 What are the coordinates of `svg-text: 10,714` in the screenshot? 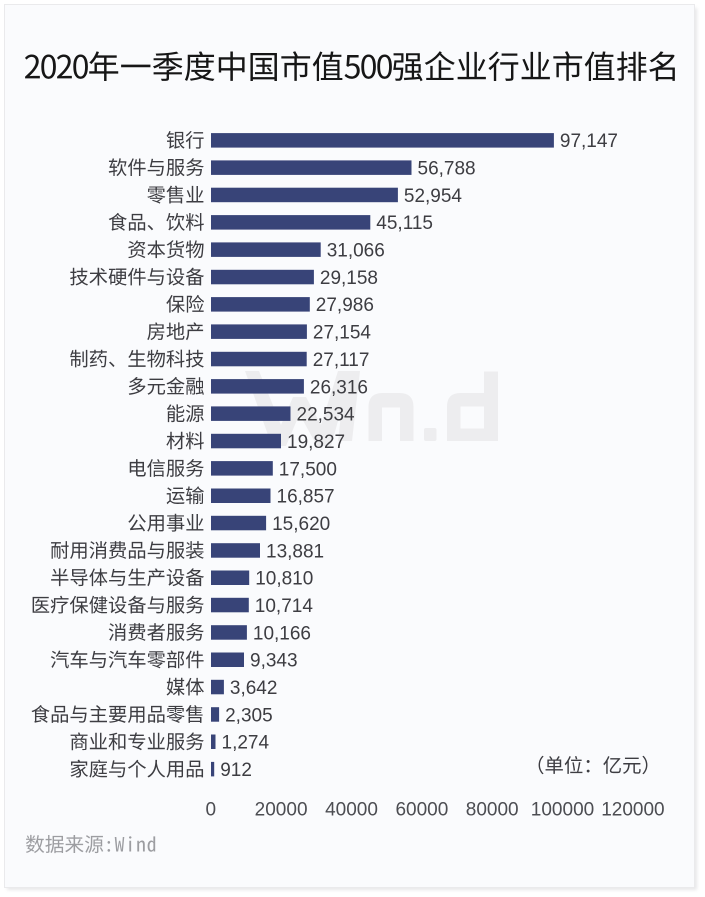 It's located at (284, 606).